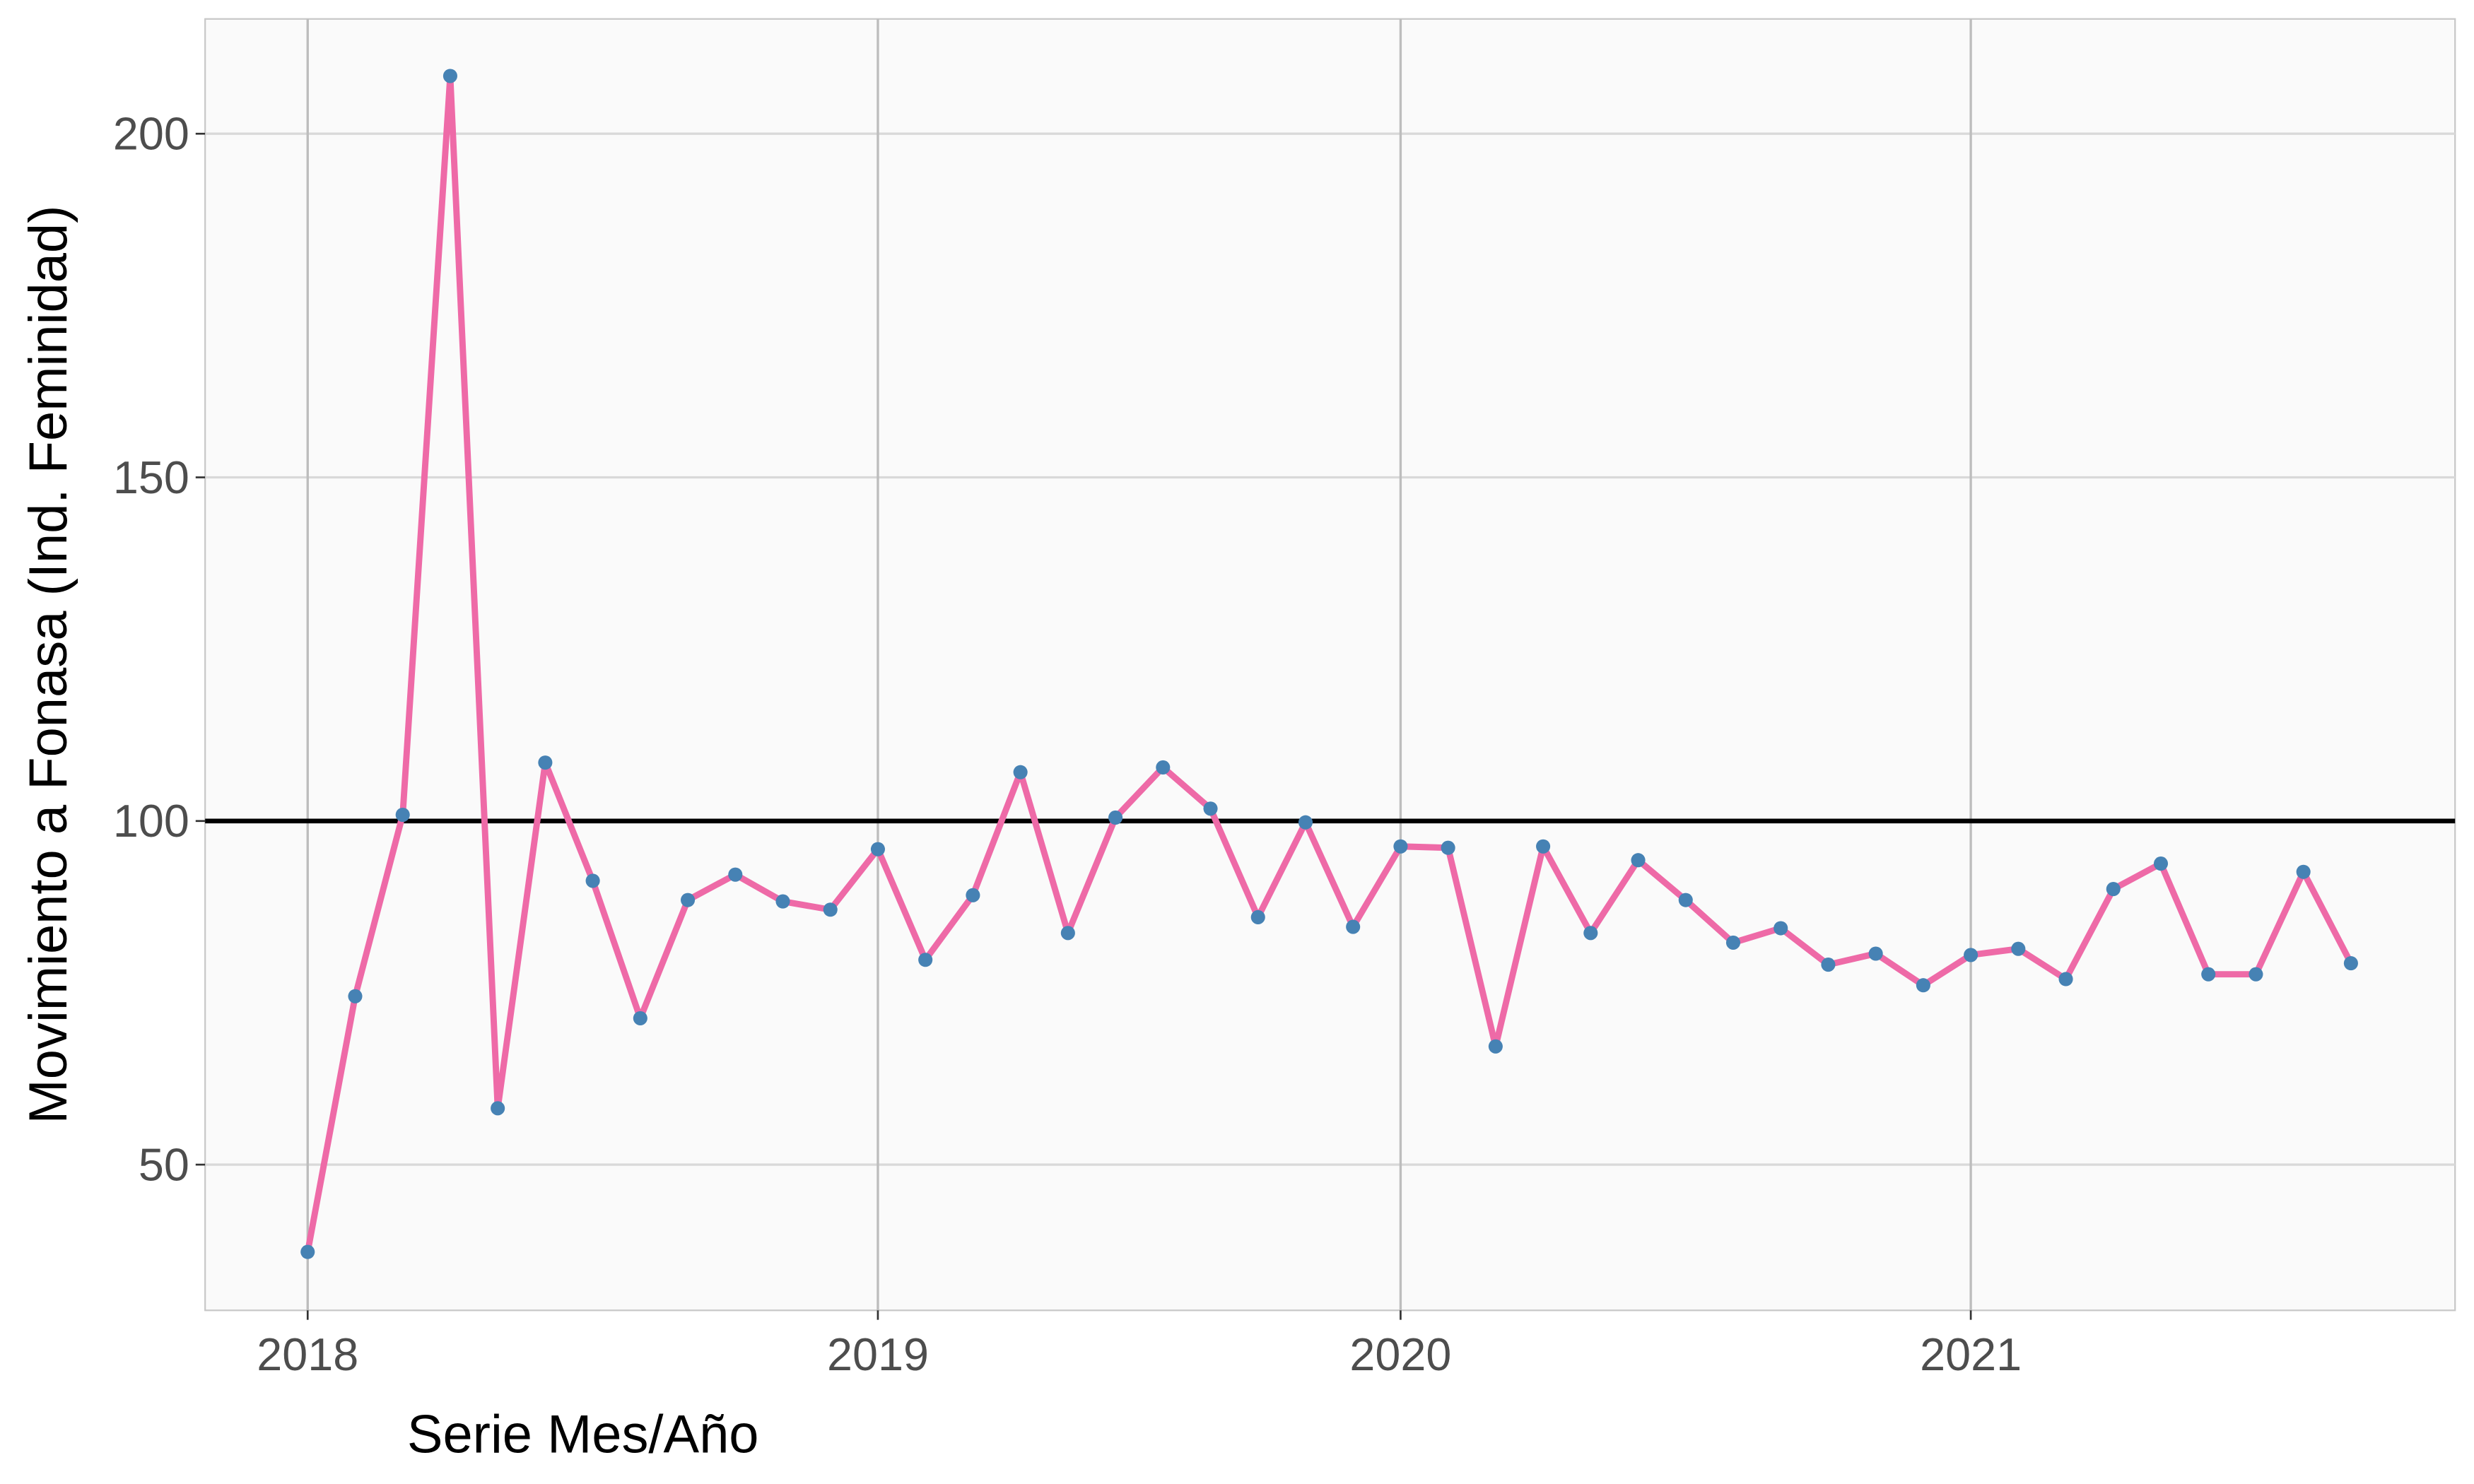  Describe the element at coordinates (151, 821) in the screenshot. I see `y-tick-label: 100` at that location.